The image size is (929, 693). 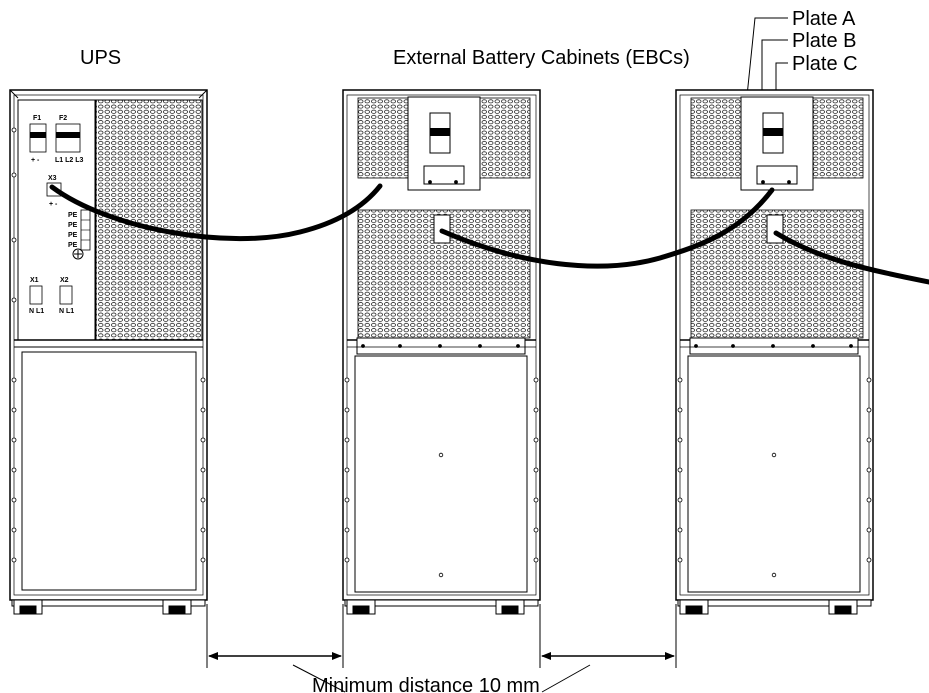 What do you see at coordinates (774, 379) in the screenshot?
I see `ebc2-screws` at bounding box center [774, 379].